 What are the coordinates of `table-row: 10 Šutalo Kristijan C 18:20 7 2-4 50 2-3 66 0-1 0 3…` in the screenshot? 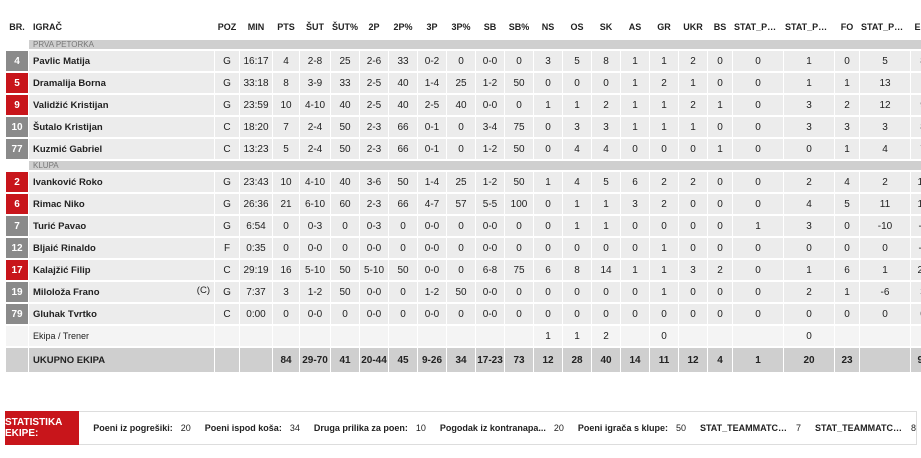 It's located at (463, 127).